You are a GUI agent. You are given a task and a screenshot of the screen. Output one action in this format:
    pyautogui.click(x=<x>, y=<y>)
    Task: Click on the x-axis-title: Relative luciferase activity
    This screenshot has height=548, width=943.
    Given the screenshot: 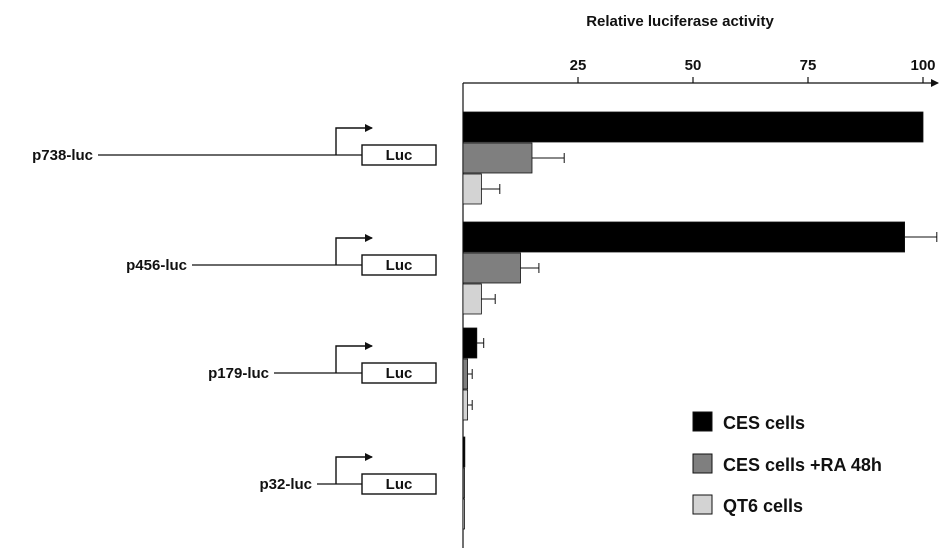 What is the action you would take?
    pyautogui.click(x=680, y=21)
    